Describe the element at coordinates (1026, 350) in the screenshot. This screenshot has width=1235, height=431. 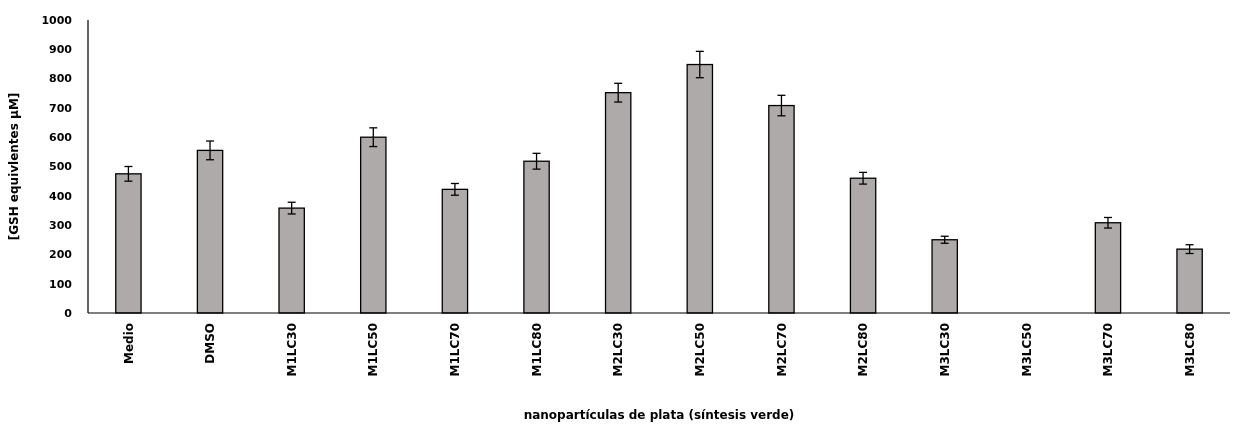
I see `x-tick-label: M3LC50` at that location.